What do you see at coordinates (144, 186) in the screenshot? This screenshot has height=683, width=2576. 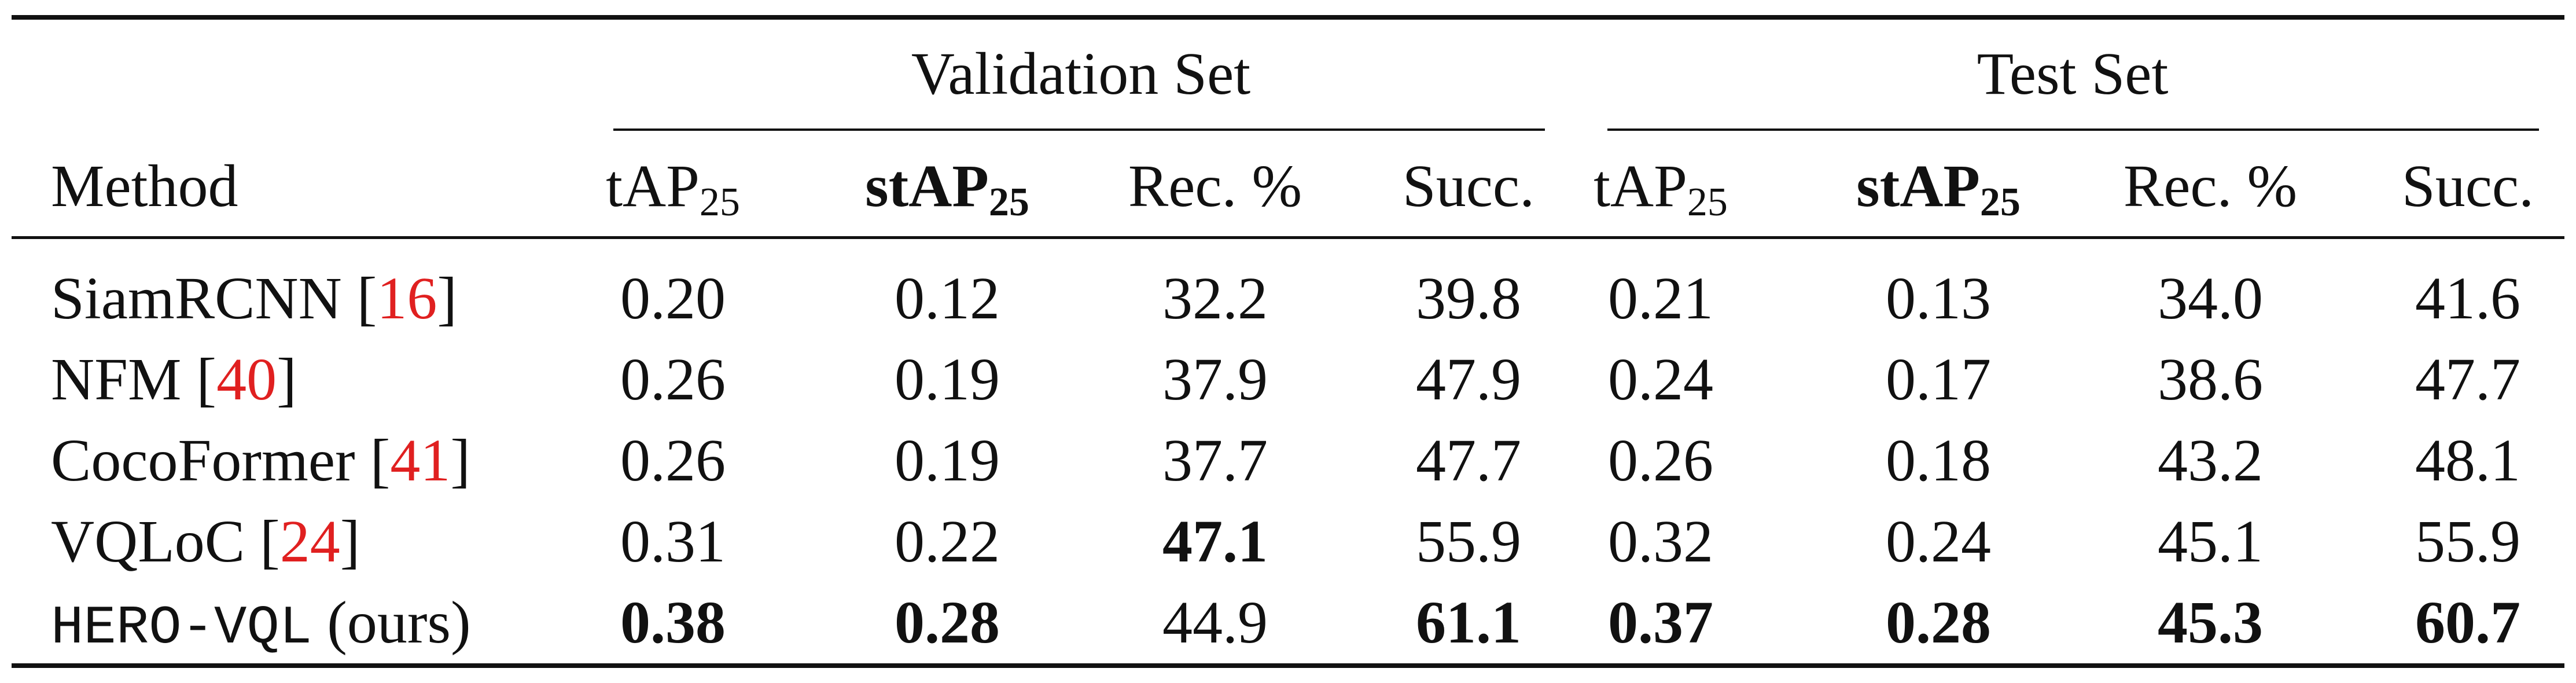 I see `method-header: Method` at bounding box center [144, 186].